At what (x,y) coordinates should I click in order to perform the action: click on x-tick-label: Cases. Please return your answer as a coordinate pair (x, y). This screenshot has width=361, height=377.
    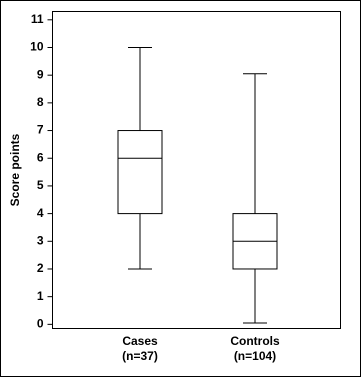
    Looking at the image, I should click on (140, 341).